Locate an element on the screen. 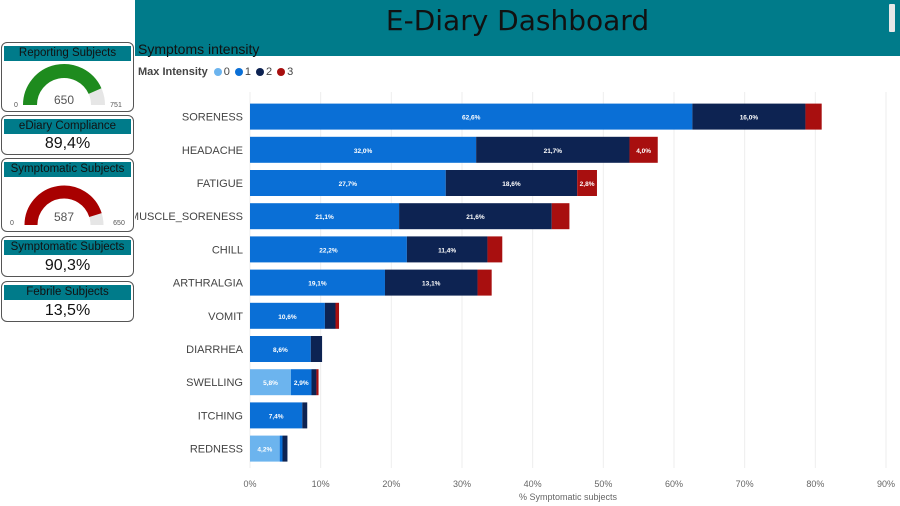 The image size is (900, 506). x-tick-label: 0% is located at coordinates (249, 484).